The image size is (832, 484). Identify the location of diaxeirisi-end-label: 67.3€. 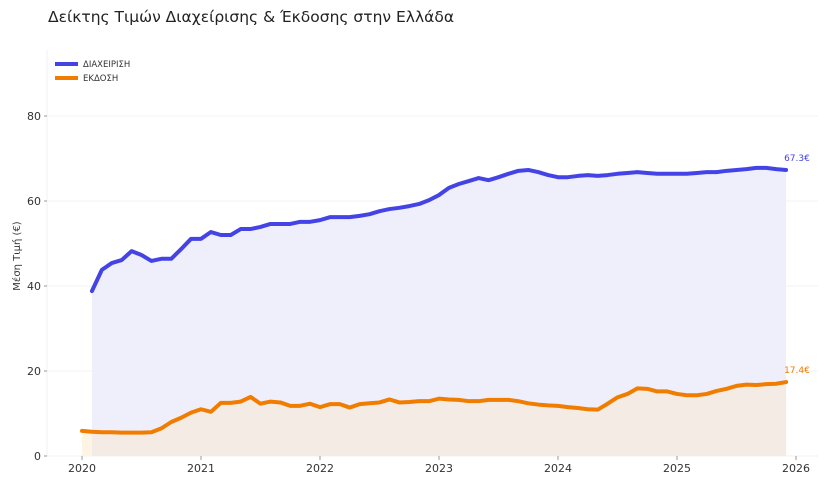
(797, 159).